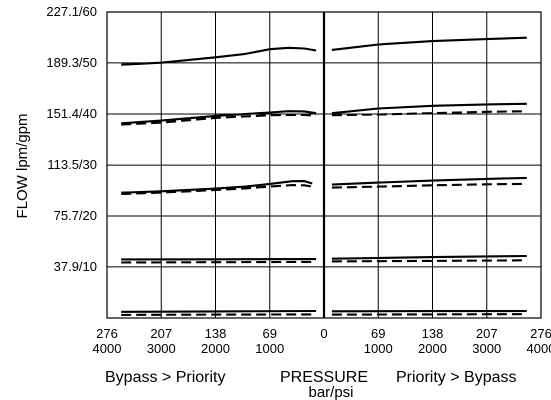 This screenshot has width=551, height=400. Describe the element at coordinates (22, 165) in the screenshot. I see `y-axis-title: FLOW lpm/gpm` at that location.